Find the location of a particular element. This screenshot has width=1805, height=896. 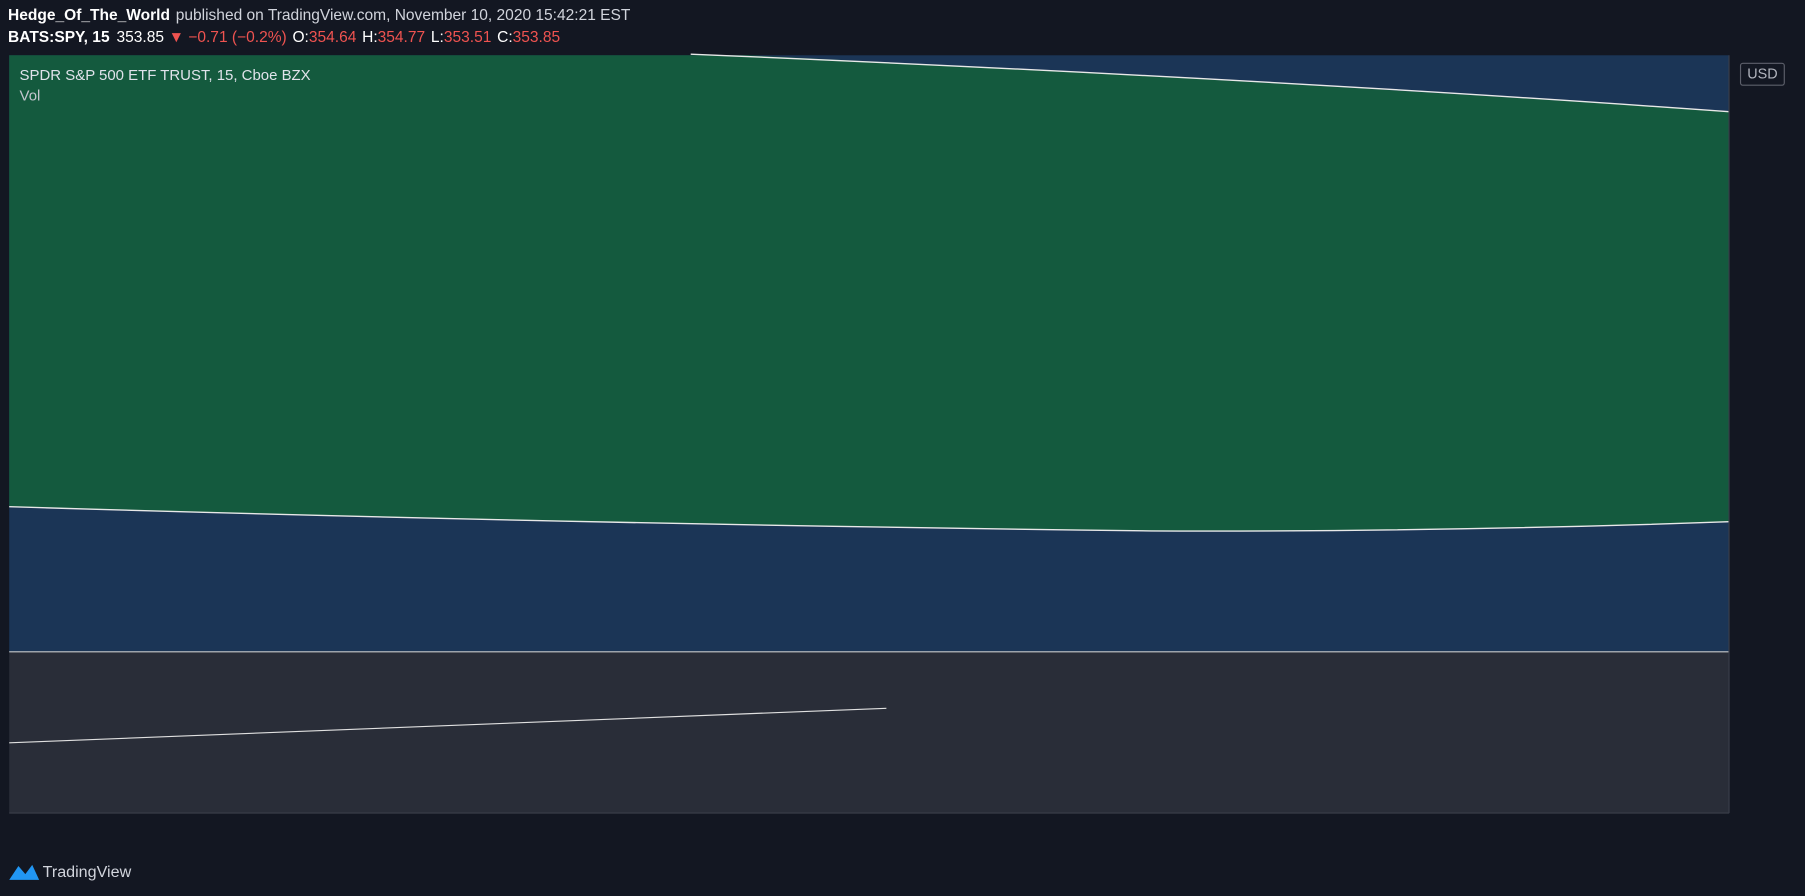

chart-title: SPDR S&P 500 ETF TRUST, 15, Cboe BZX is located at coordinates (165, 75).